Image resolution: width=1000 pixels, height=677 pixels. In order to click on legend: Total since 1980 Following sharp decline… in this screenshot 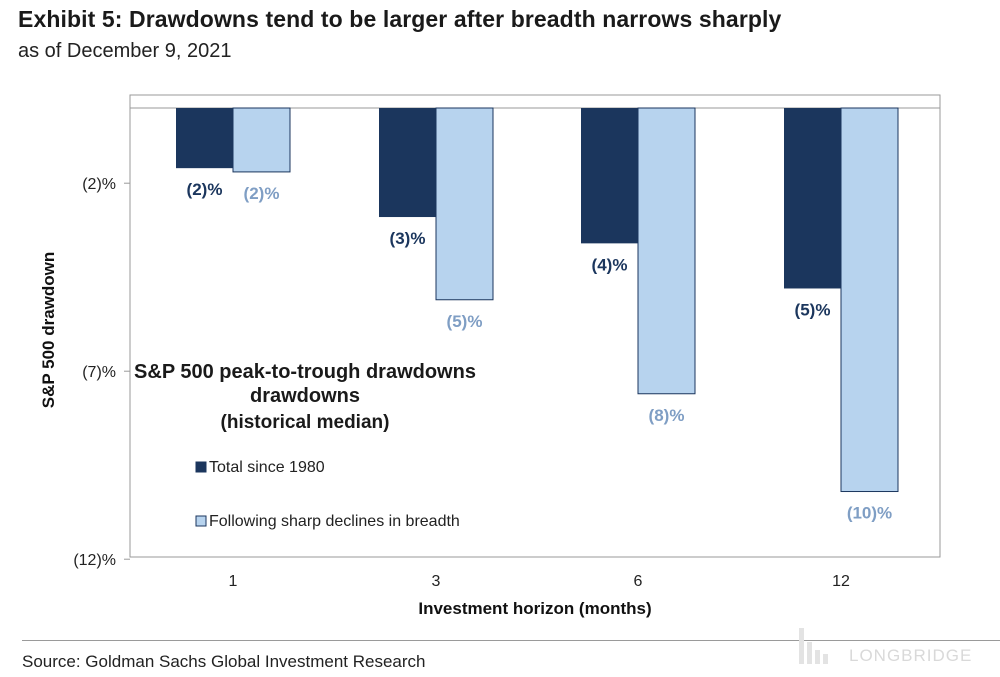, I will do `click(327, 494)`.